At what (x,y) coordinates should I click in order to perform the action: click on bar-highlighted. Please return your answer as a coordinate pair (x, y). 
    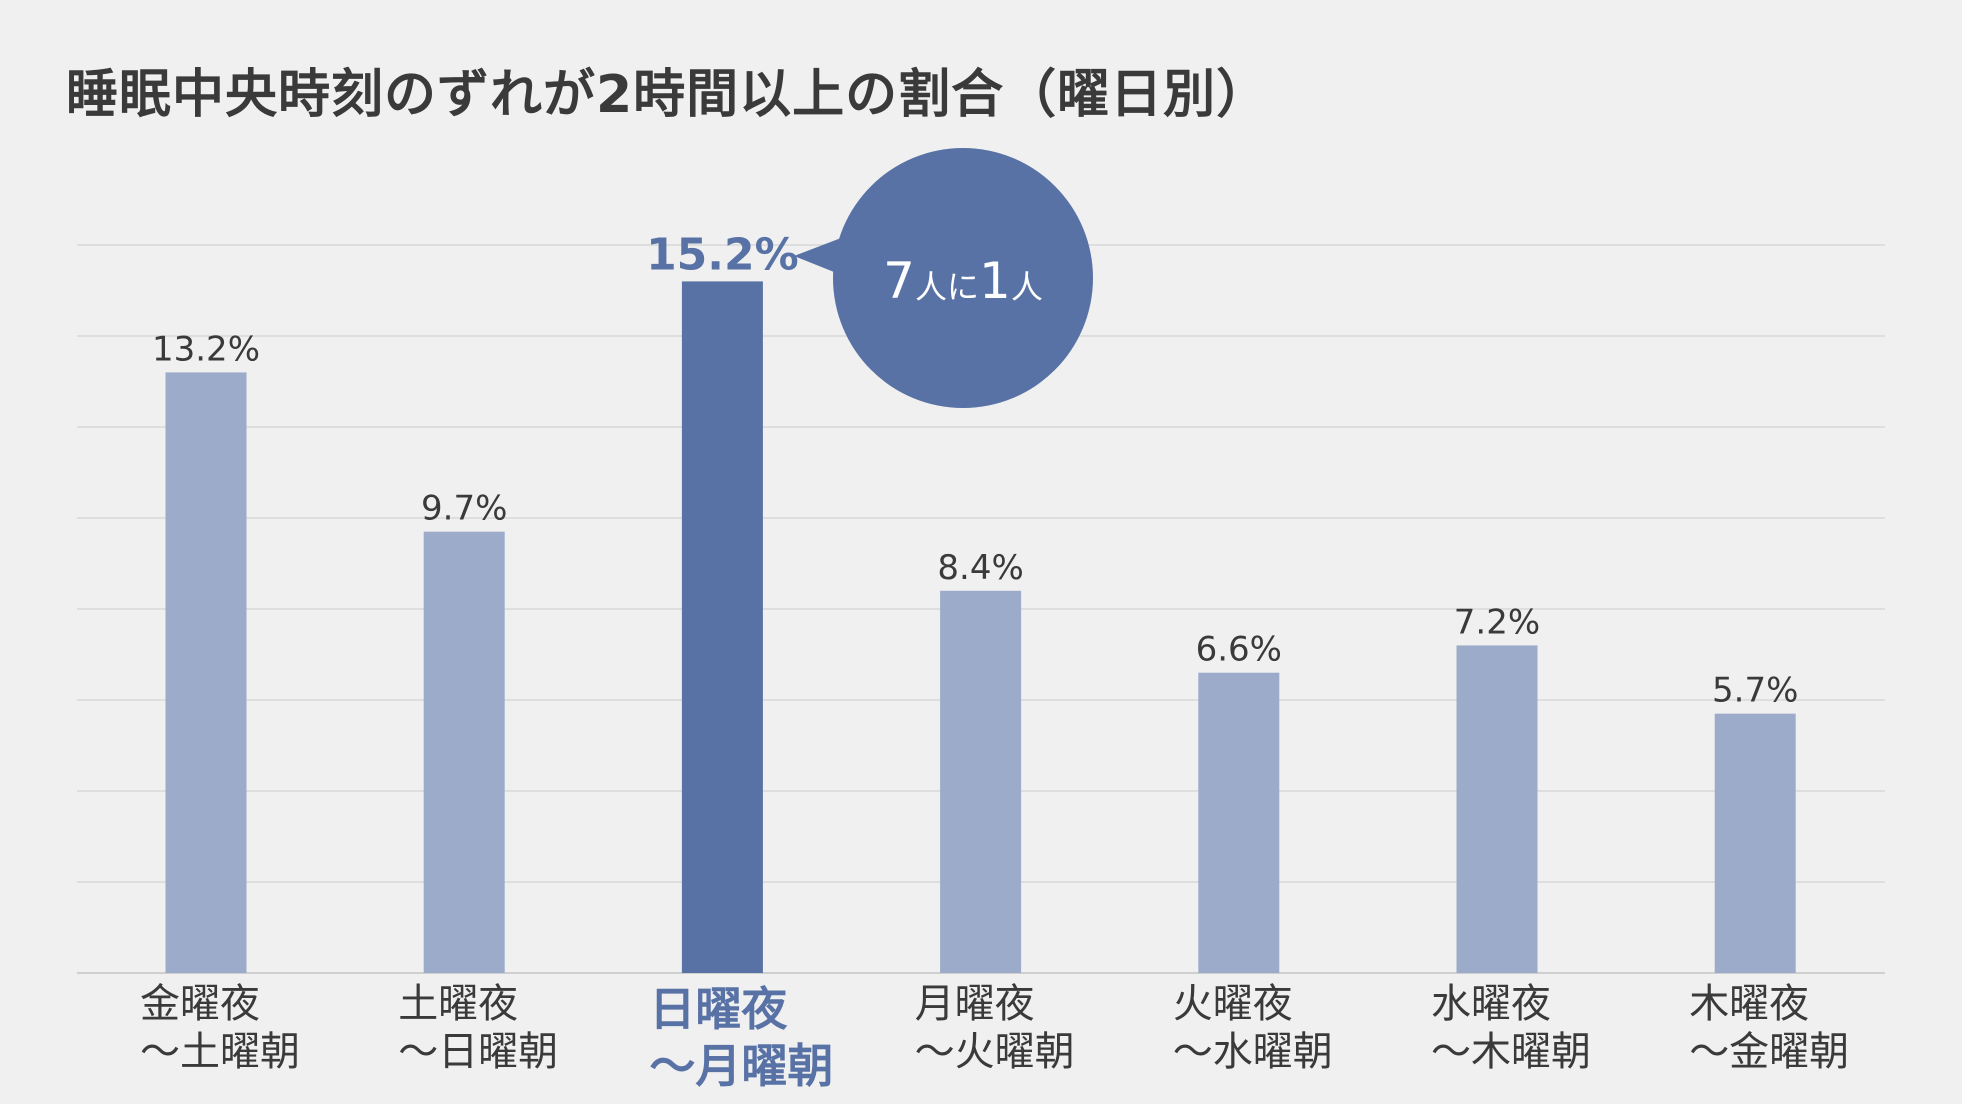
    Looking at the image, I should click on (722, 627).